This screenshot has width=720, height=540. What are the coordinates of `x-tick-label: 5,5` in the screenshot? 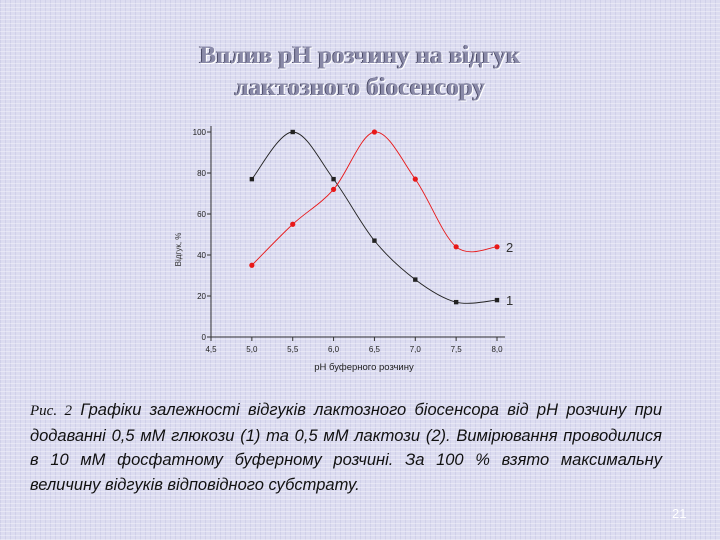 It's located at (293, 349).